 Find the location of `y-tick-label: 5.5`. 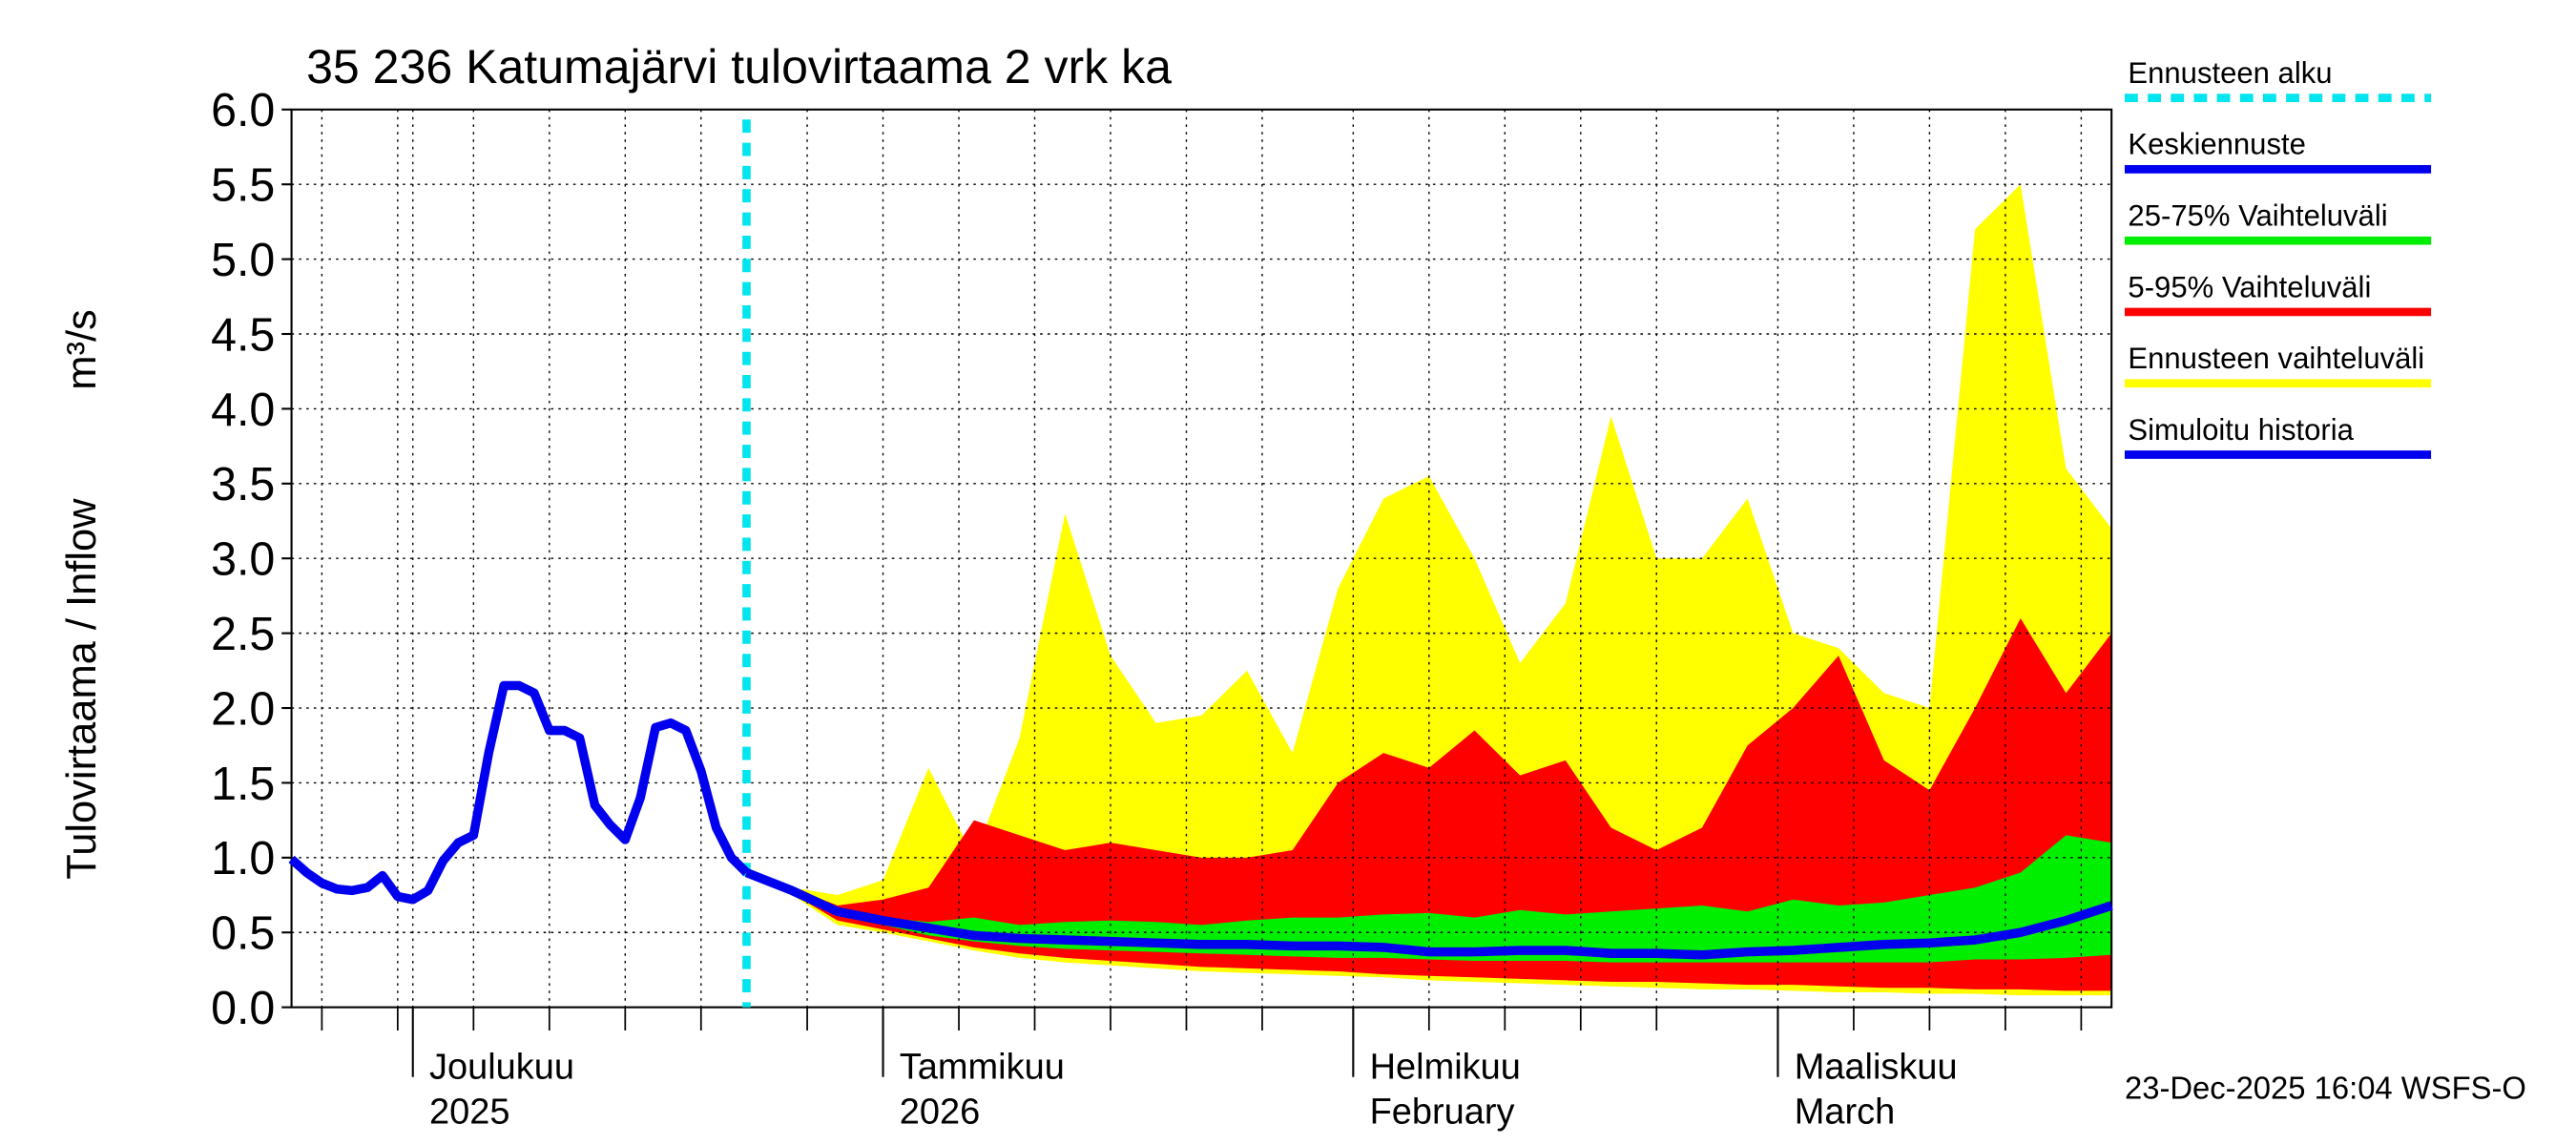

y-tick-label: 5.5 is located at coordinates (243, 185).